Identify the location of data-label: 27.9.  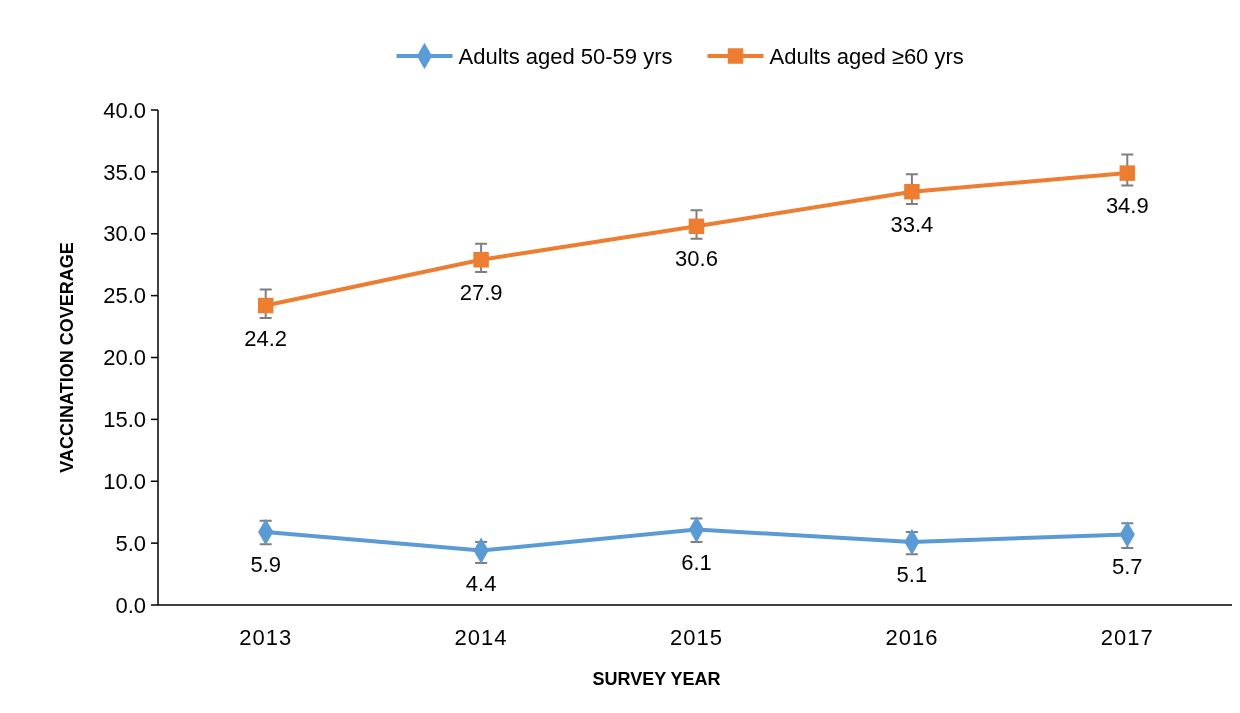
(481, 292).